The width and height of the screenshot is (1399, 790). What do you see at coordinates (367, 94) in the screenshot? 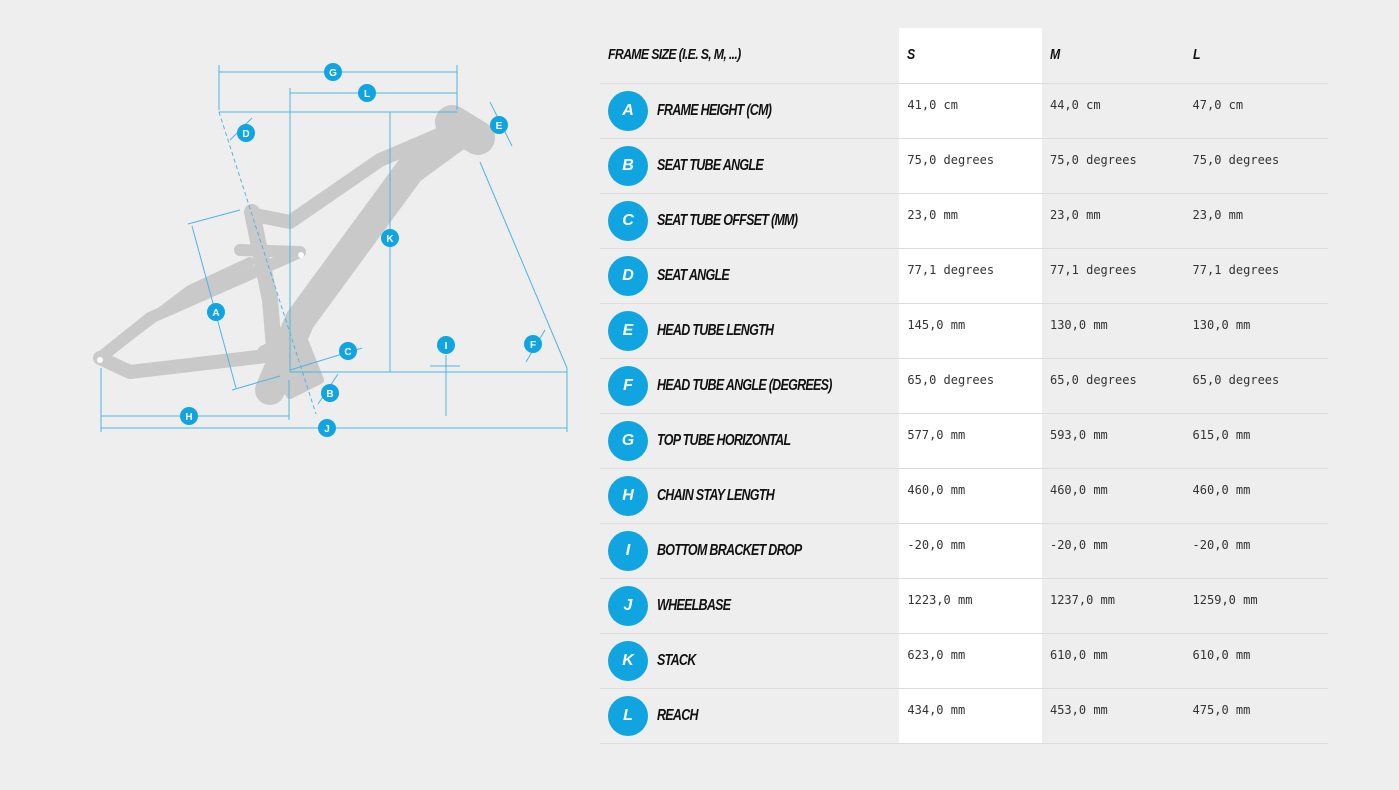
I see `svg-text: L` at bounding box center [367, 94].